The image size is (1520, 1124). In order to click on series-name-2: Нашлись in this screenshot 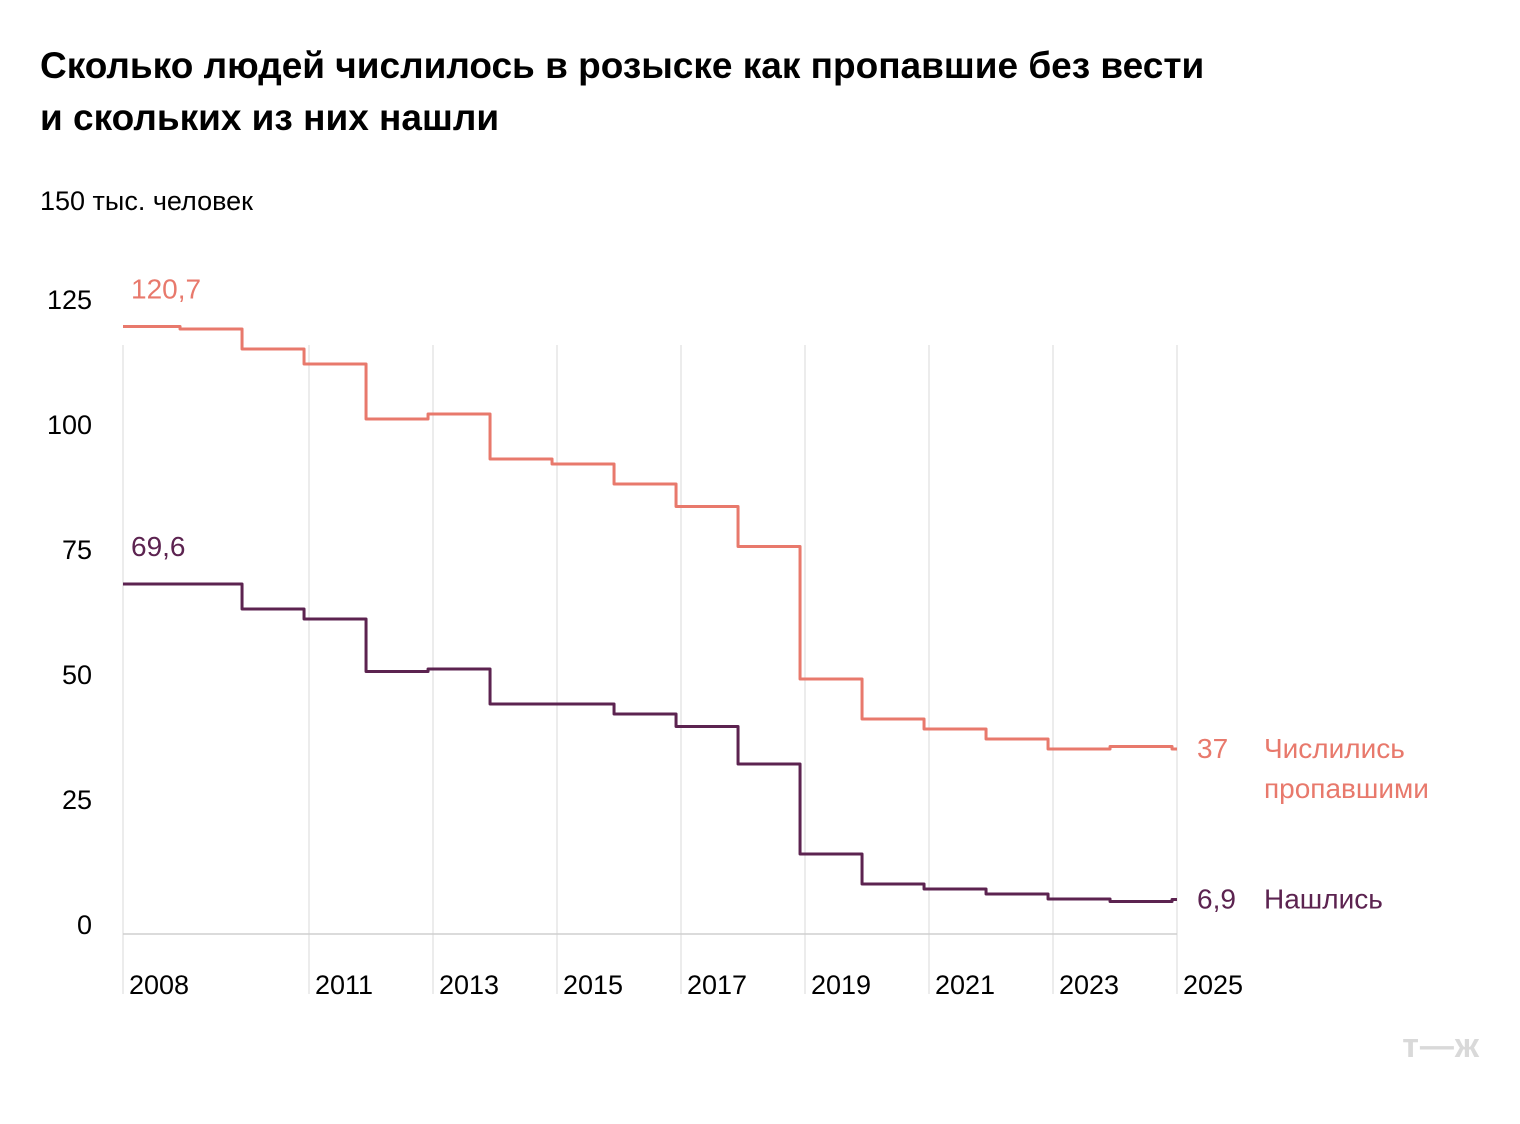, I will do `click(1323, 899)`.